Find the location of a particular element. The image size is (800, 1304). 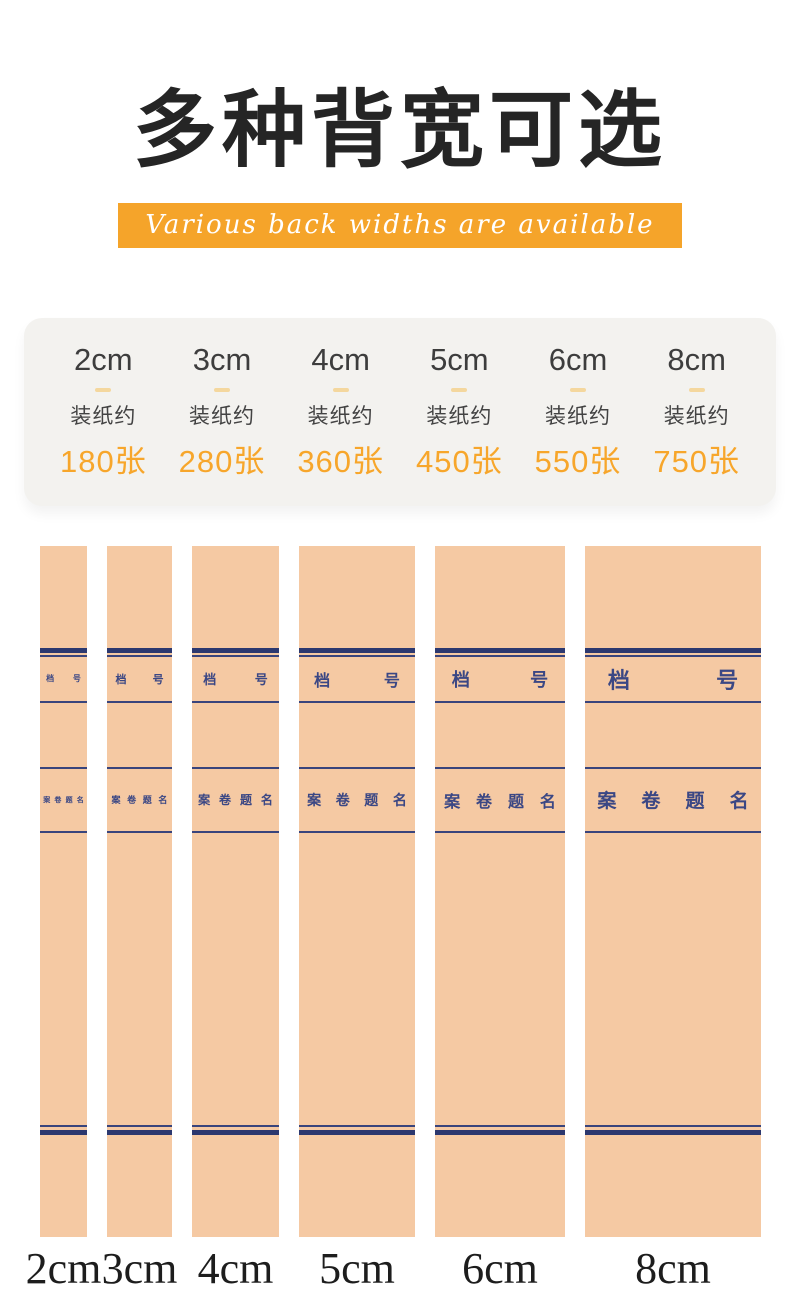

archive-spine-6cm: 档号案卷题名 is located at coordinates (500, 891).